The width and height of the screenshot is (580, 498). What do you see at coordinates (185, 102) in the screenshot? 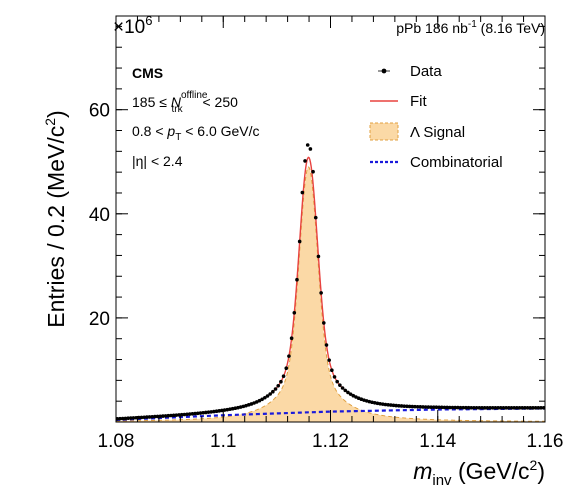
I see `multiplicity-label: 185 ≤ Noffline trk < 250` at bounding box center [185, 102].